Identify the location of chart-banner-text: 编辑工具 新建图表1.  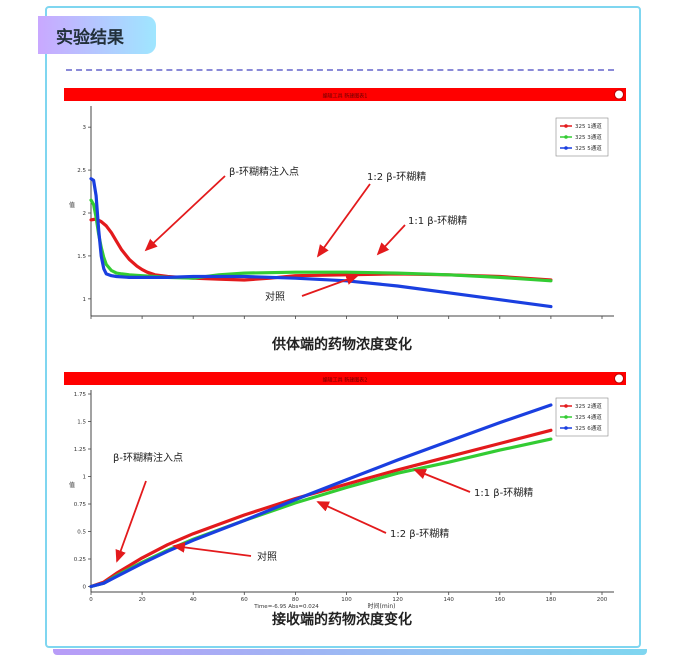
(345, 96).